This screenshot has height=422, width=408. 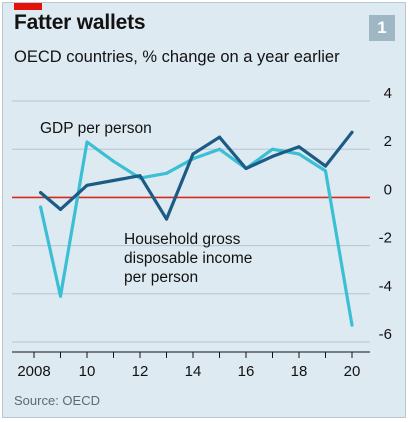 I want to click on annotation-line-0-0: GDP per person, so click(x=96, y=128).